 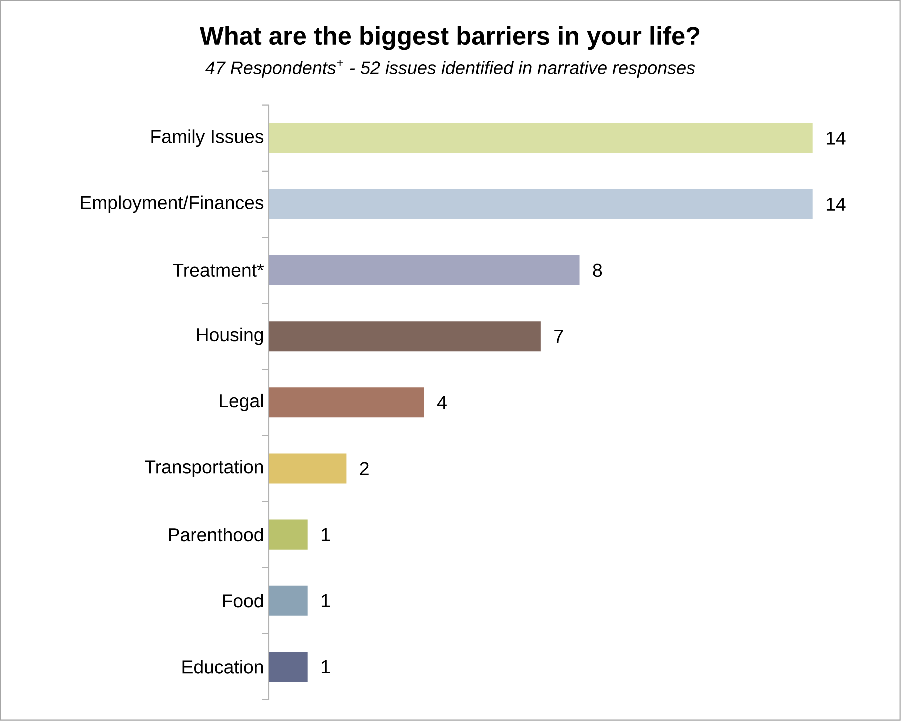 What do you see at coordinates (223, 667) in the screenshot?
I see `y-tick-label: Education` at bounding box center [223, 667].